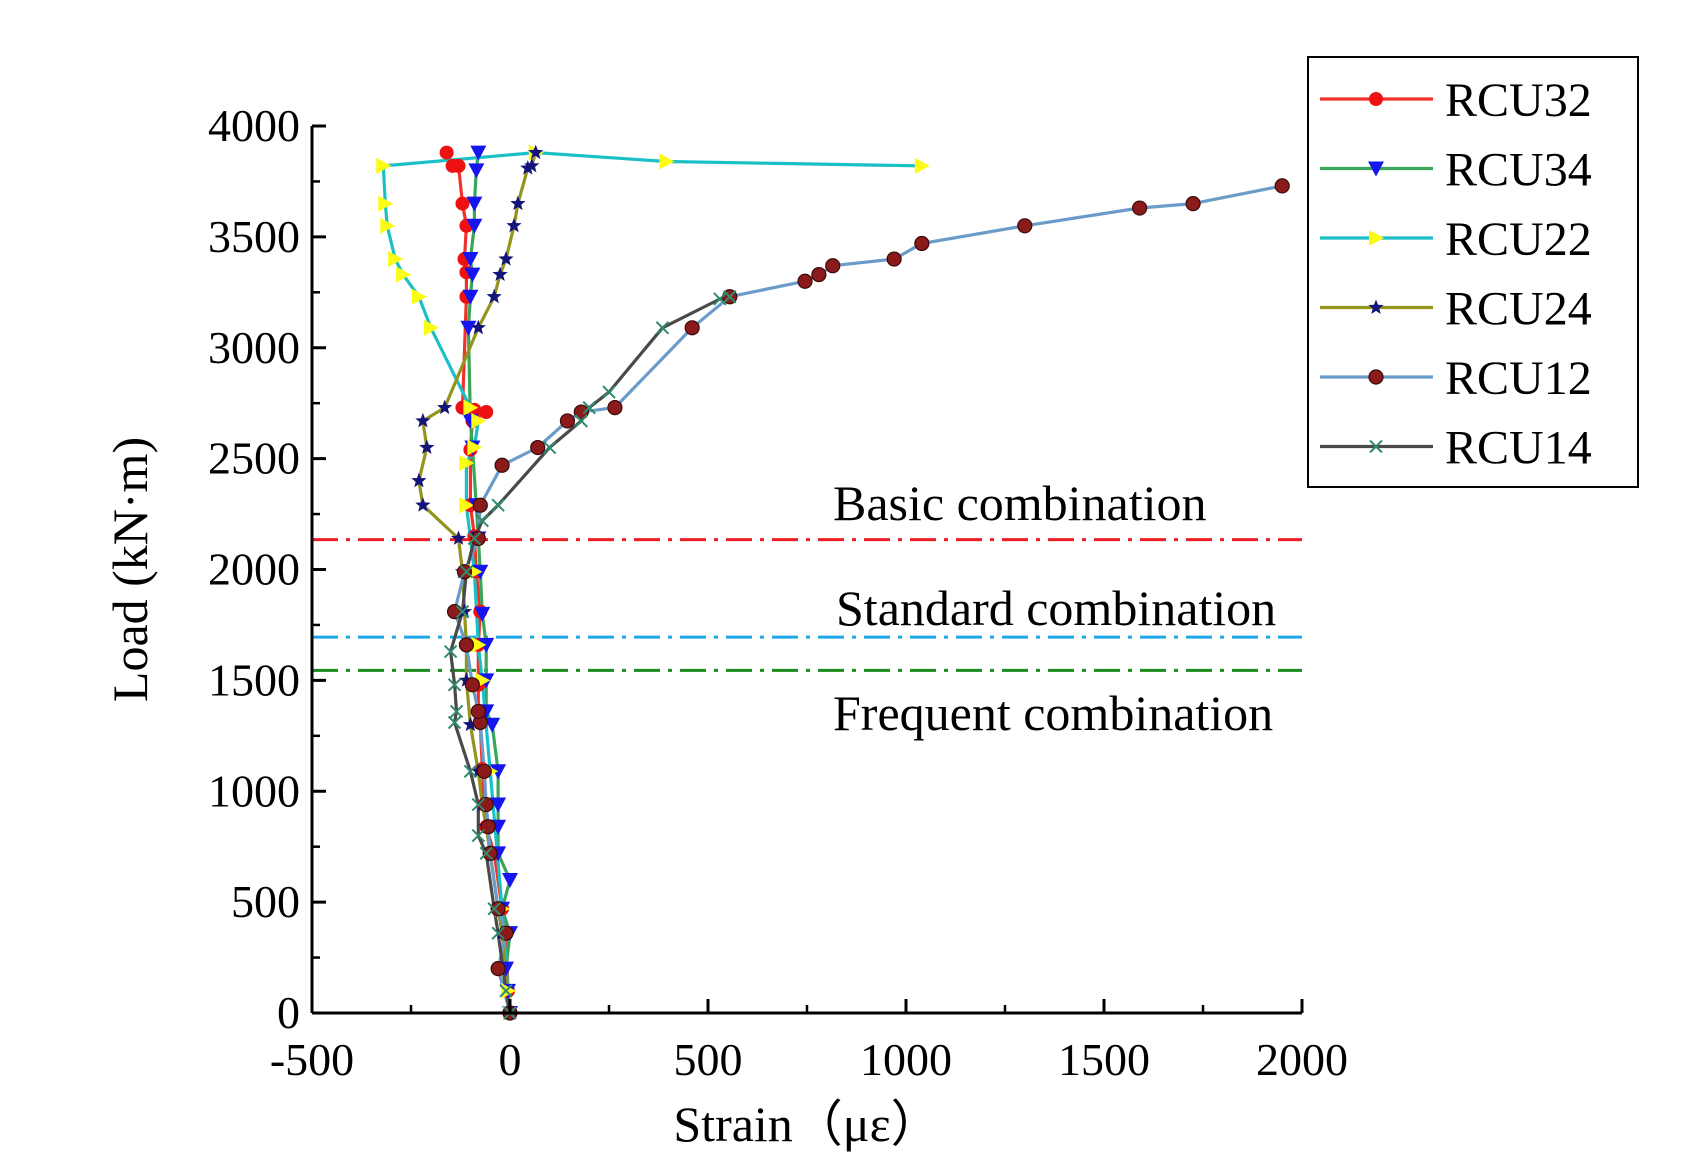 This screenshot has width=1692, height=1175. I want to click on x-axis-label: Strain（με）, so click(806, 1124).